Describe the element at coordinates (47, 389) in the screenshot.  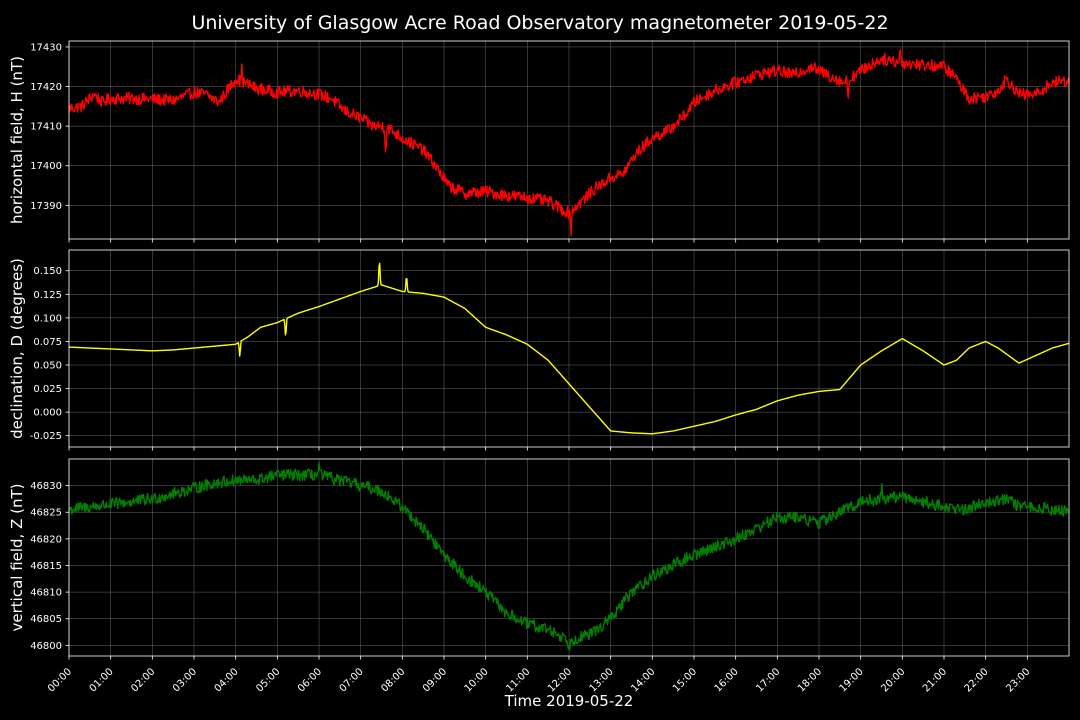
I see `y-tick-label: 0.025` at that location.